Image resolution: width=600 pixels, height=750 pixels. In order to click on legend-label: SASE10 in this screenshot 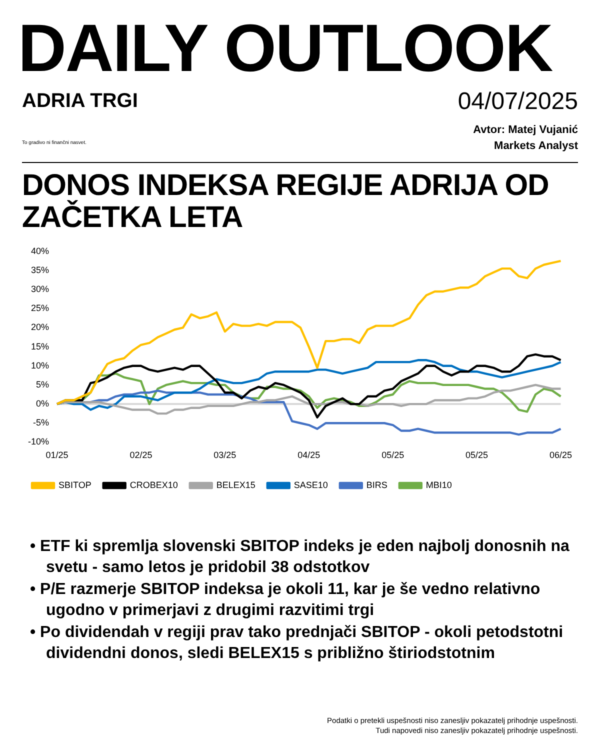, I will do `click(311, 485)`.